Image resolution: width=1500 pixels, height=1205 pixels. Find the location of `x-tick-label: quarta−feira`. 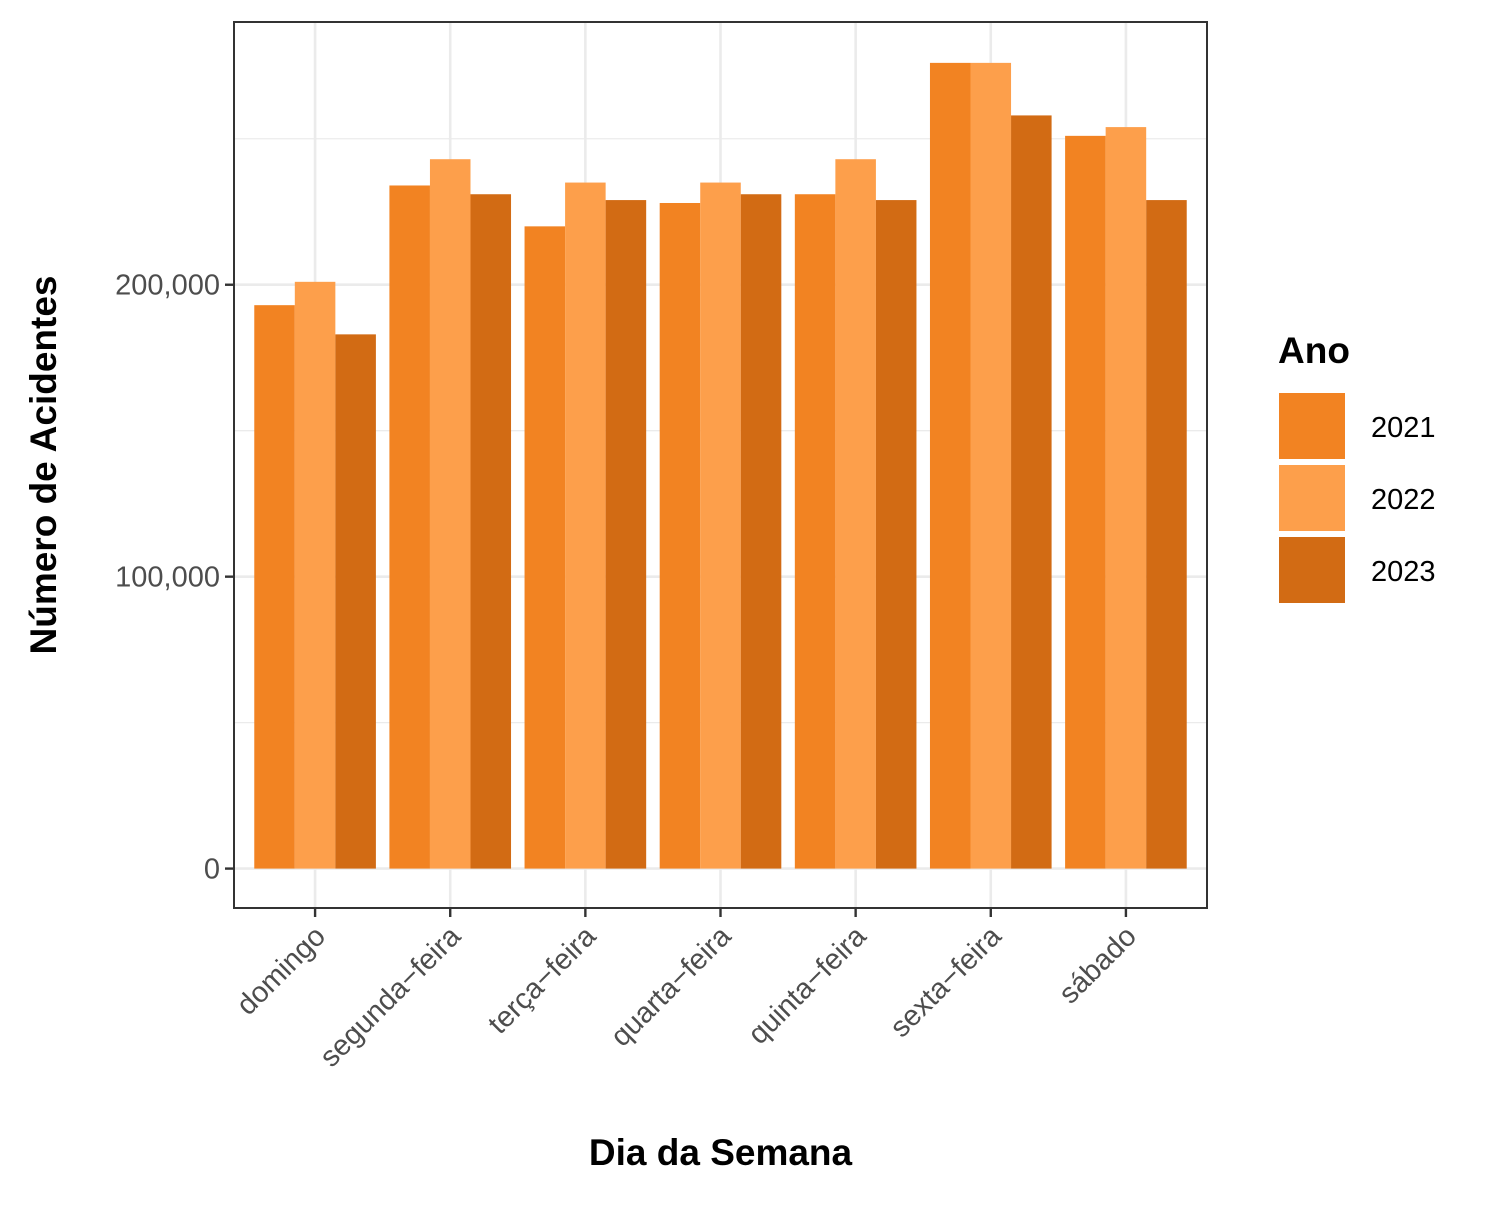

x-tick-label: quarta−feira is located at coordinates (671, 986).